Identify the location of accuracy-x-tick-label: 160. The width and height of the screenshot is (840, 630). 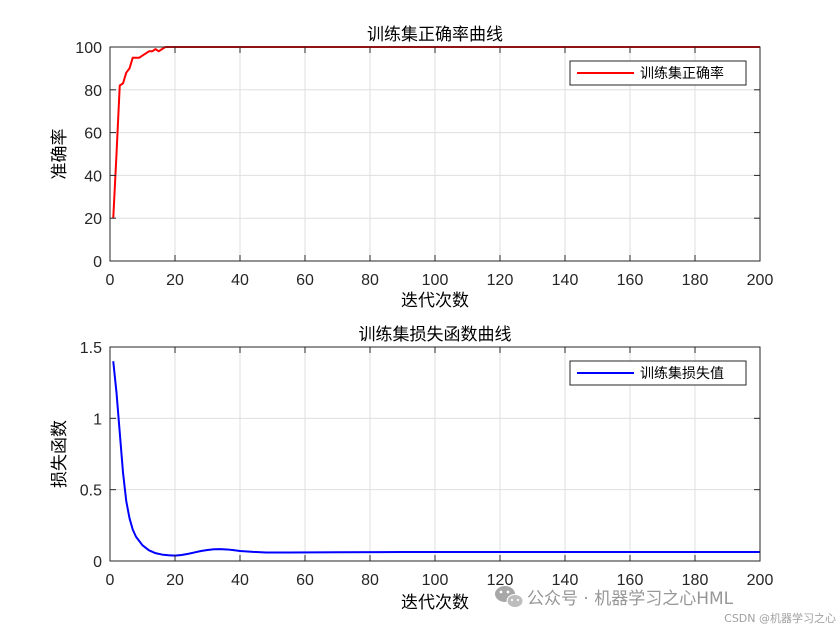
(630, 280).